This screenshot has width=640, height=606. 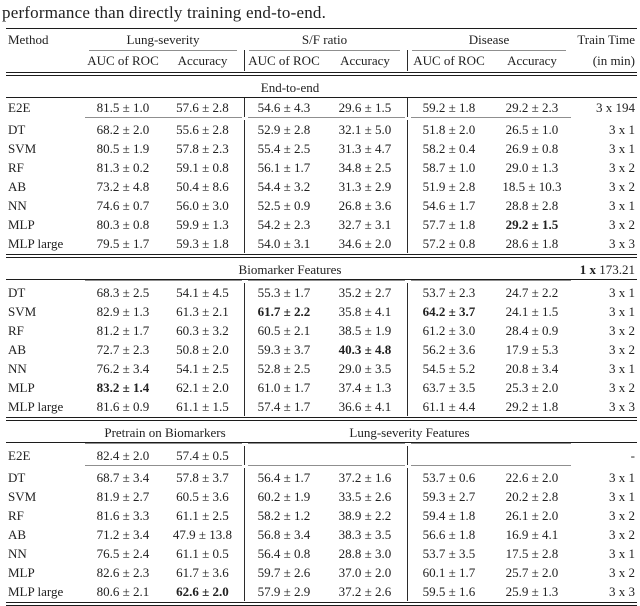 I want to click on metric-cell: 53.7 ± 0.6, so click(x=449, y=477).